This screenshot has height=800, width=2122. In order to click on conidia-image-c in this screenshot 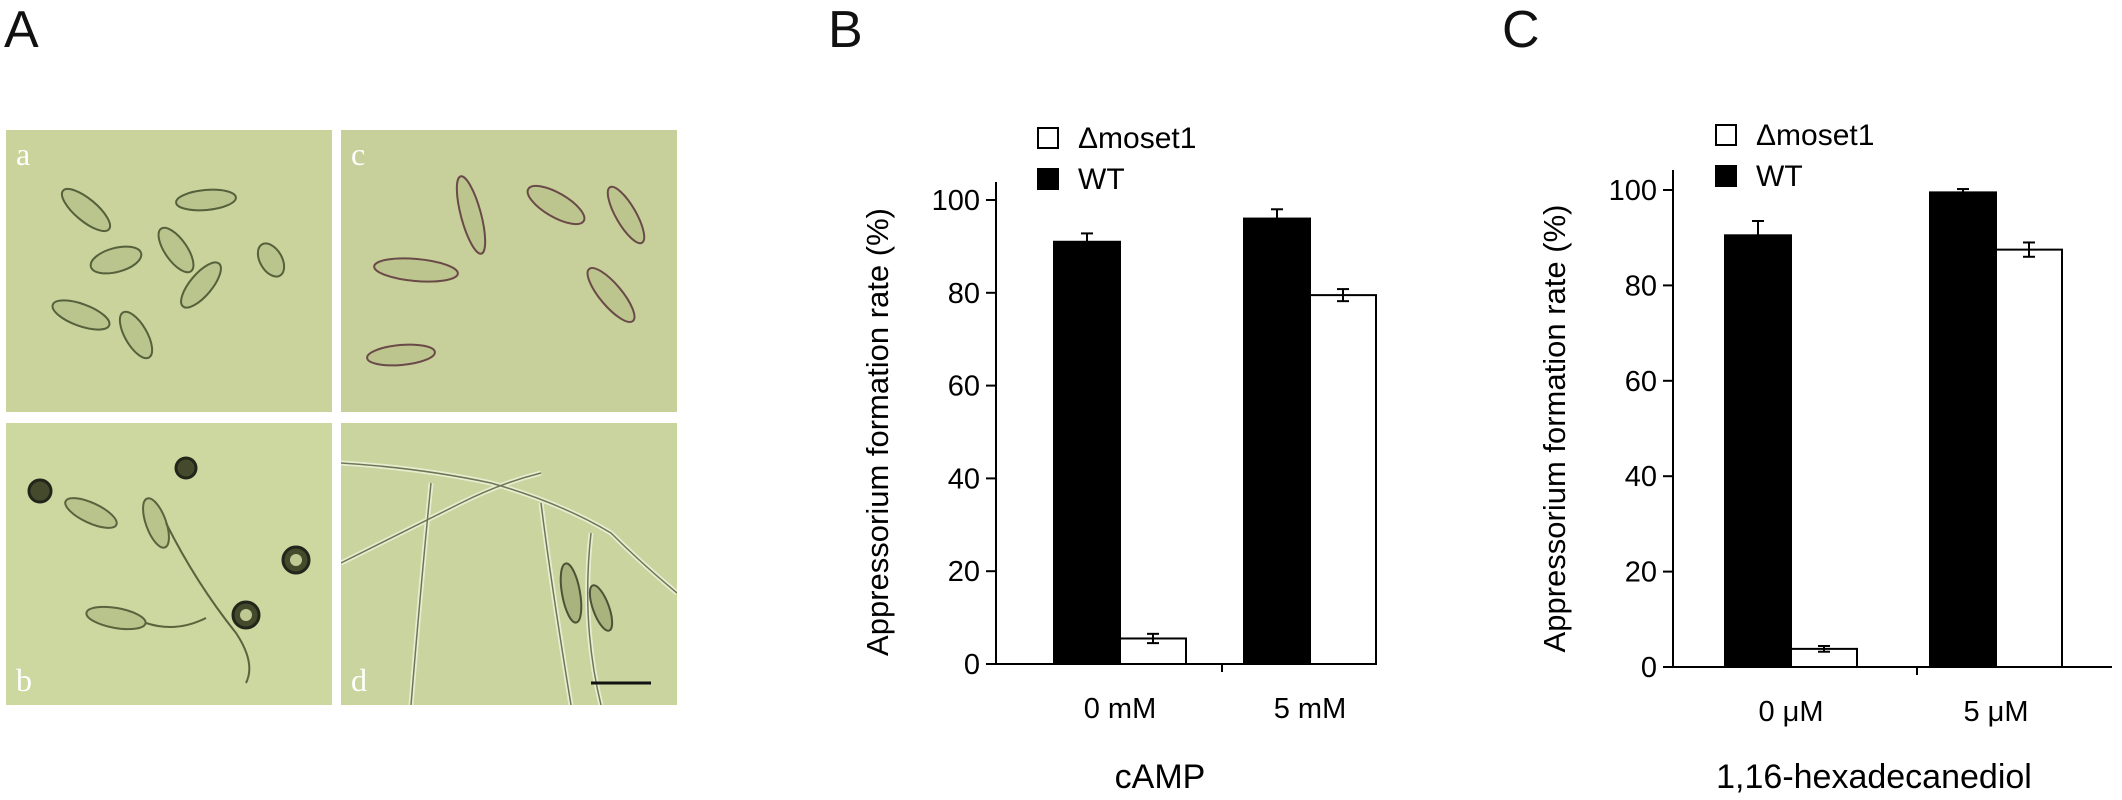, I will do `click(506, 271)`.